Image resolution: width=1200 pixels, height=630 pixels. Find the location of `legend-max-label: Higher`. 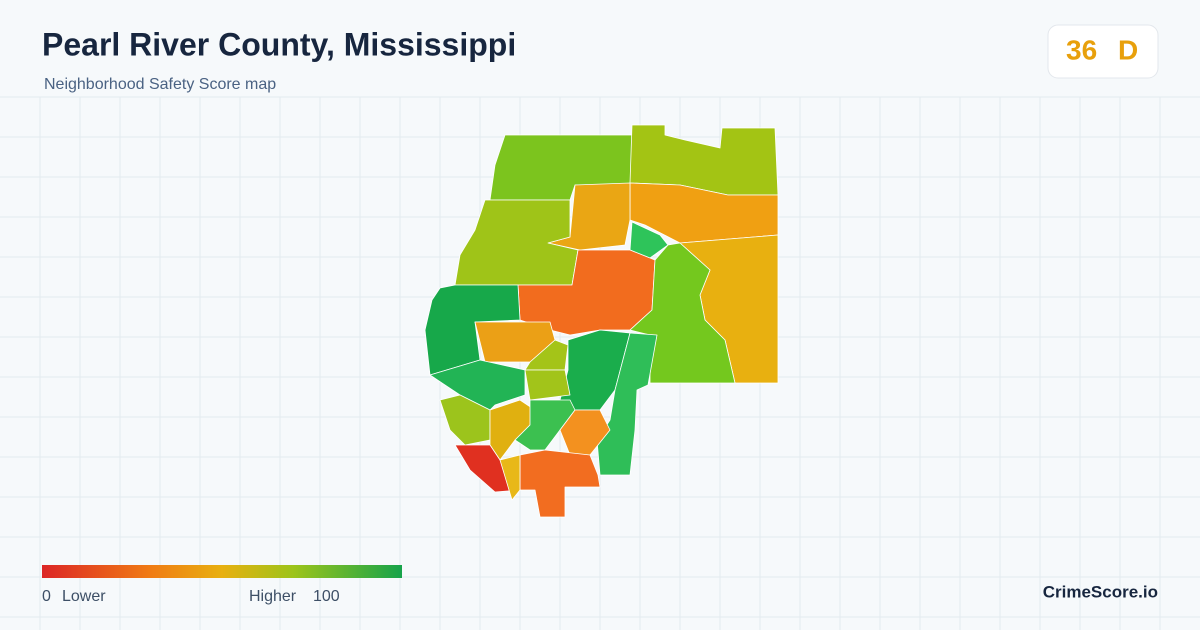

legend-max-label: Higher is located at coordinates (273, 596).